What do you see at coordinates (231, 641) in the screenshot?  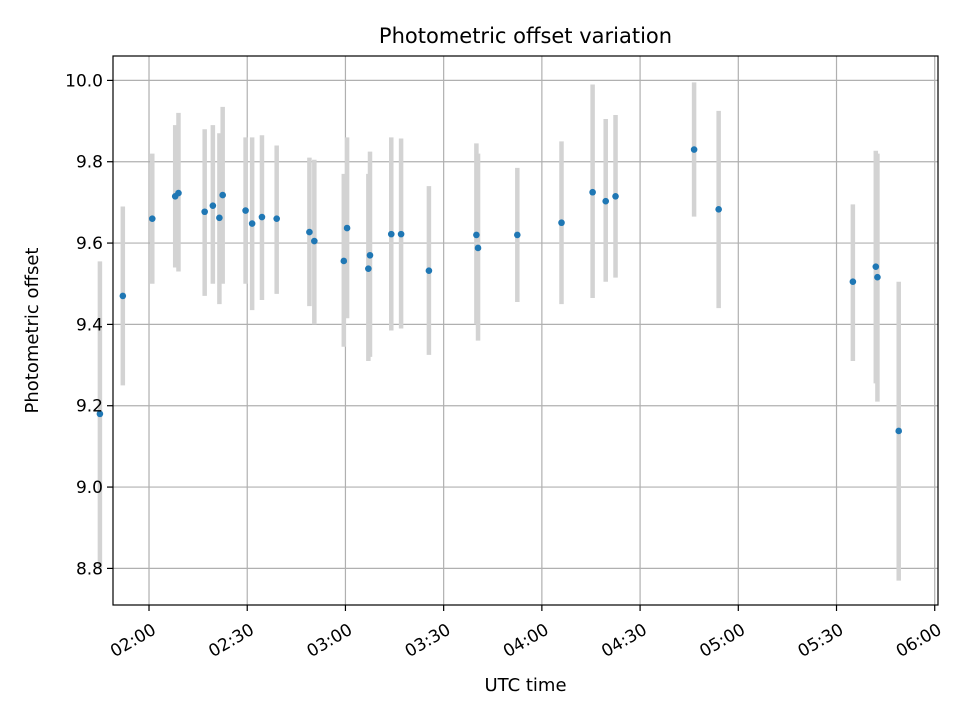 I see `x-tick-label: 02:30` at bounding box center [231, 641].